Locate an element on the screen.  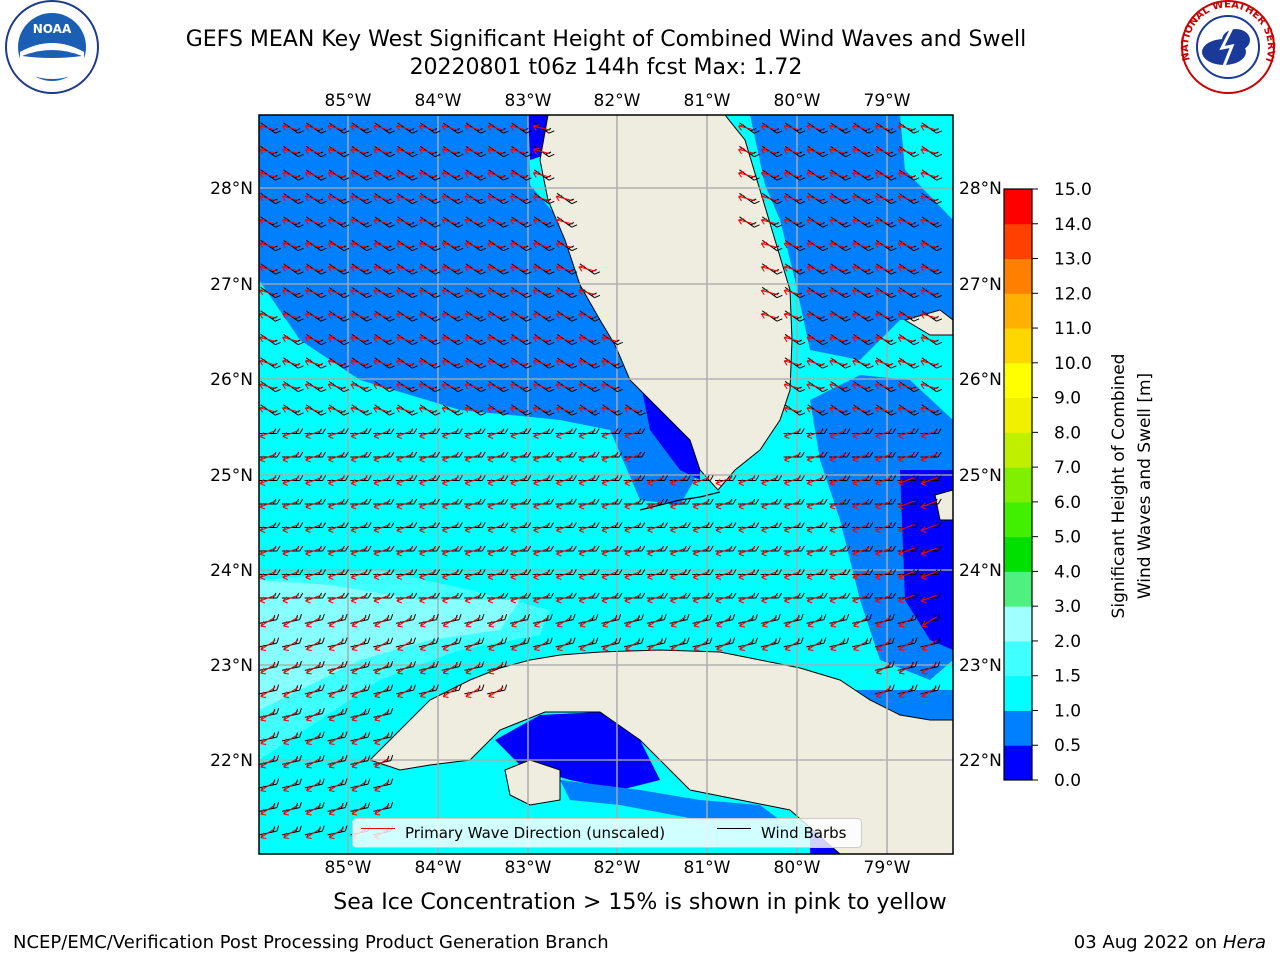
colorbar-tick-label: 8.0 is located at coordinates (1067, 433).